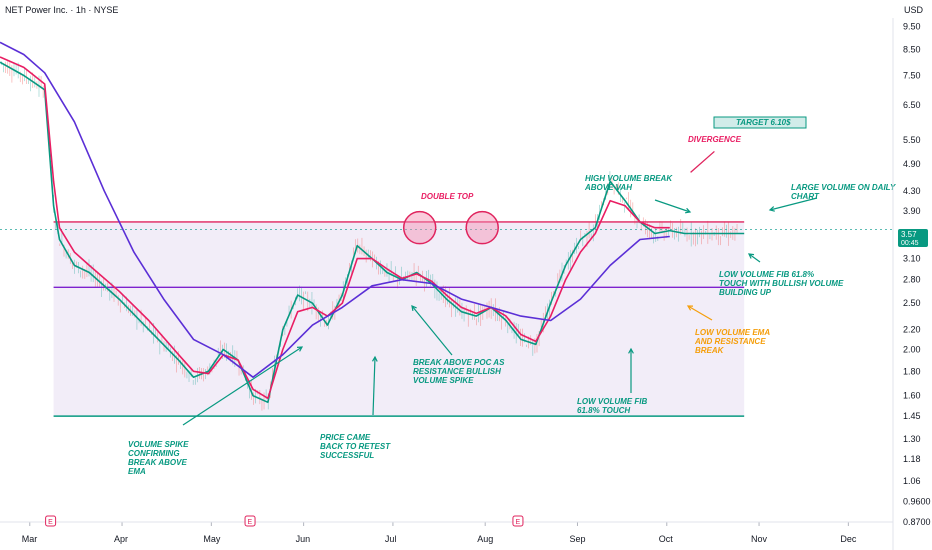  I want to click on y-tick-label: 1.30, so click(912, 439).